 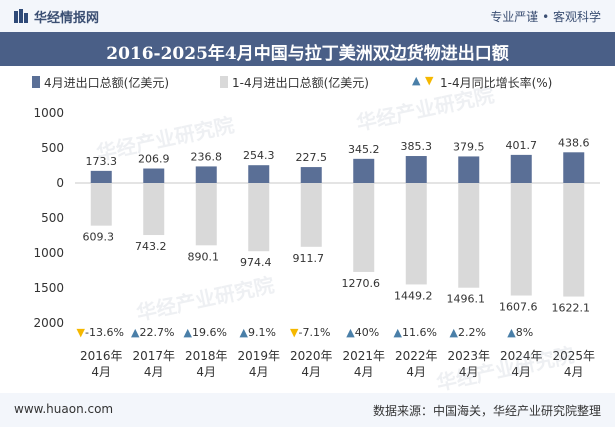 I want to click on legend-marker-up: ▲, so click(x=416, y=80).